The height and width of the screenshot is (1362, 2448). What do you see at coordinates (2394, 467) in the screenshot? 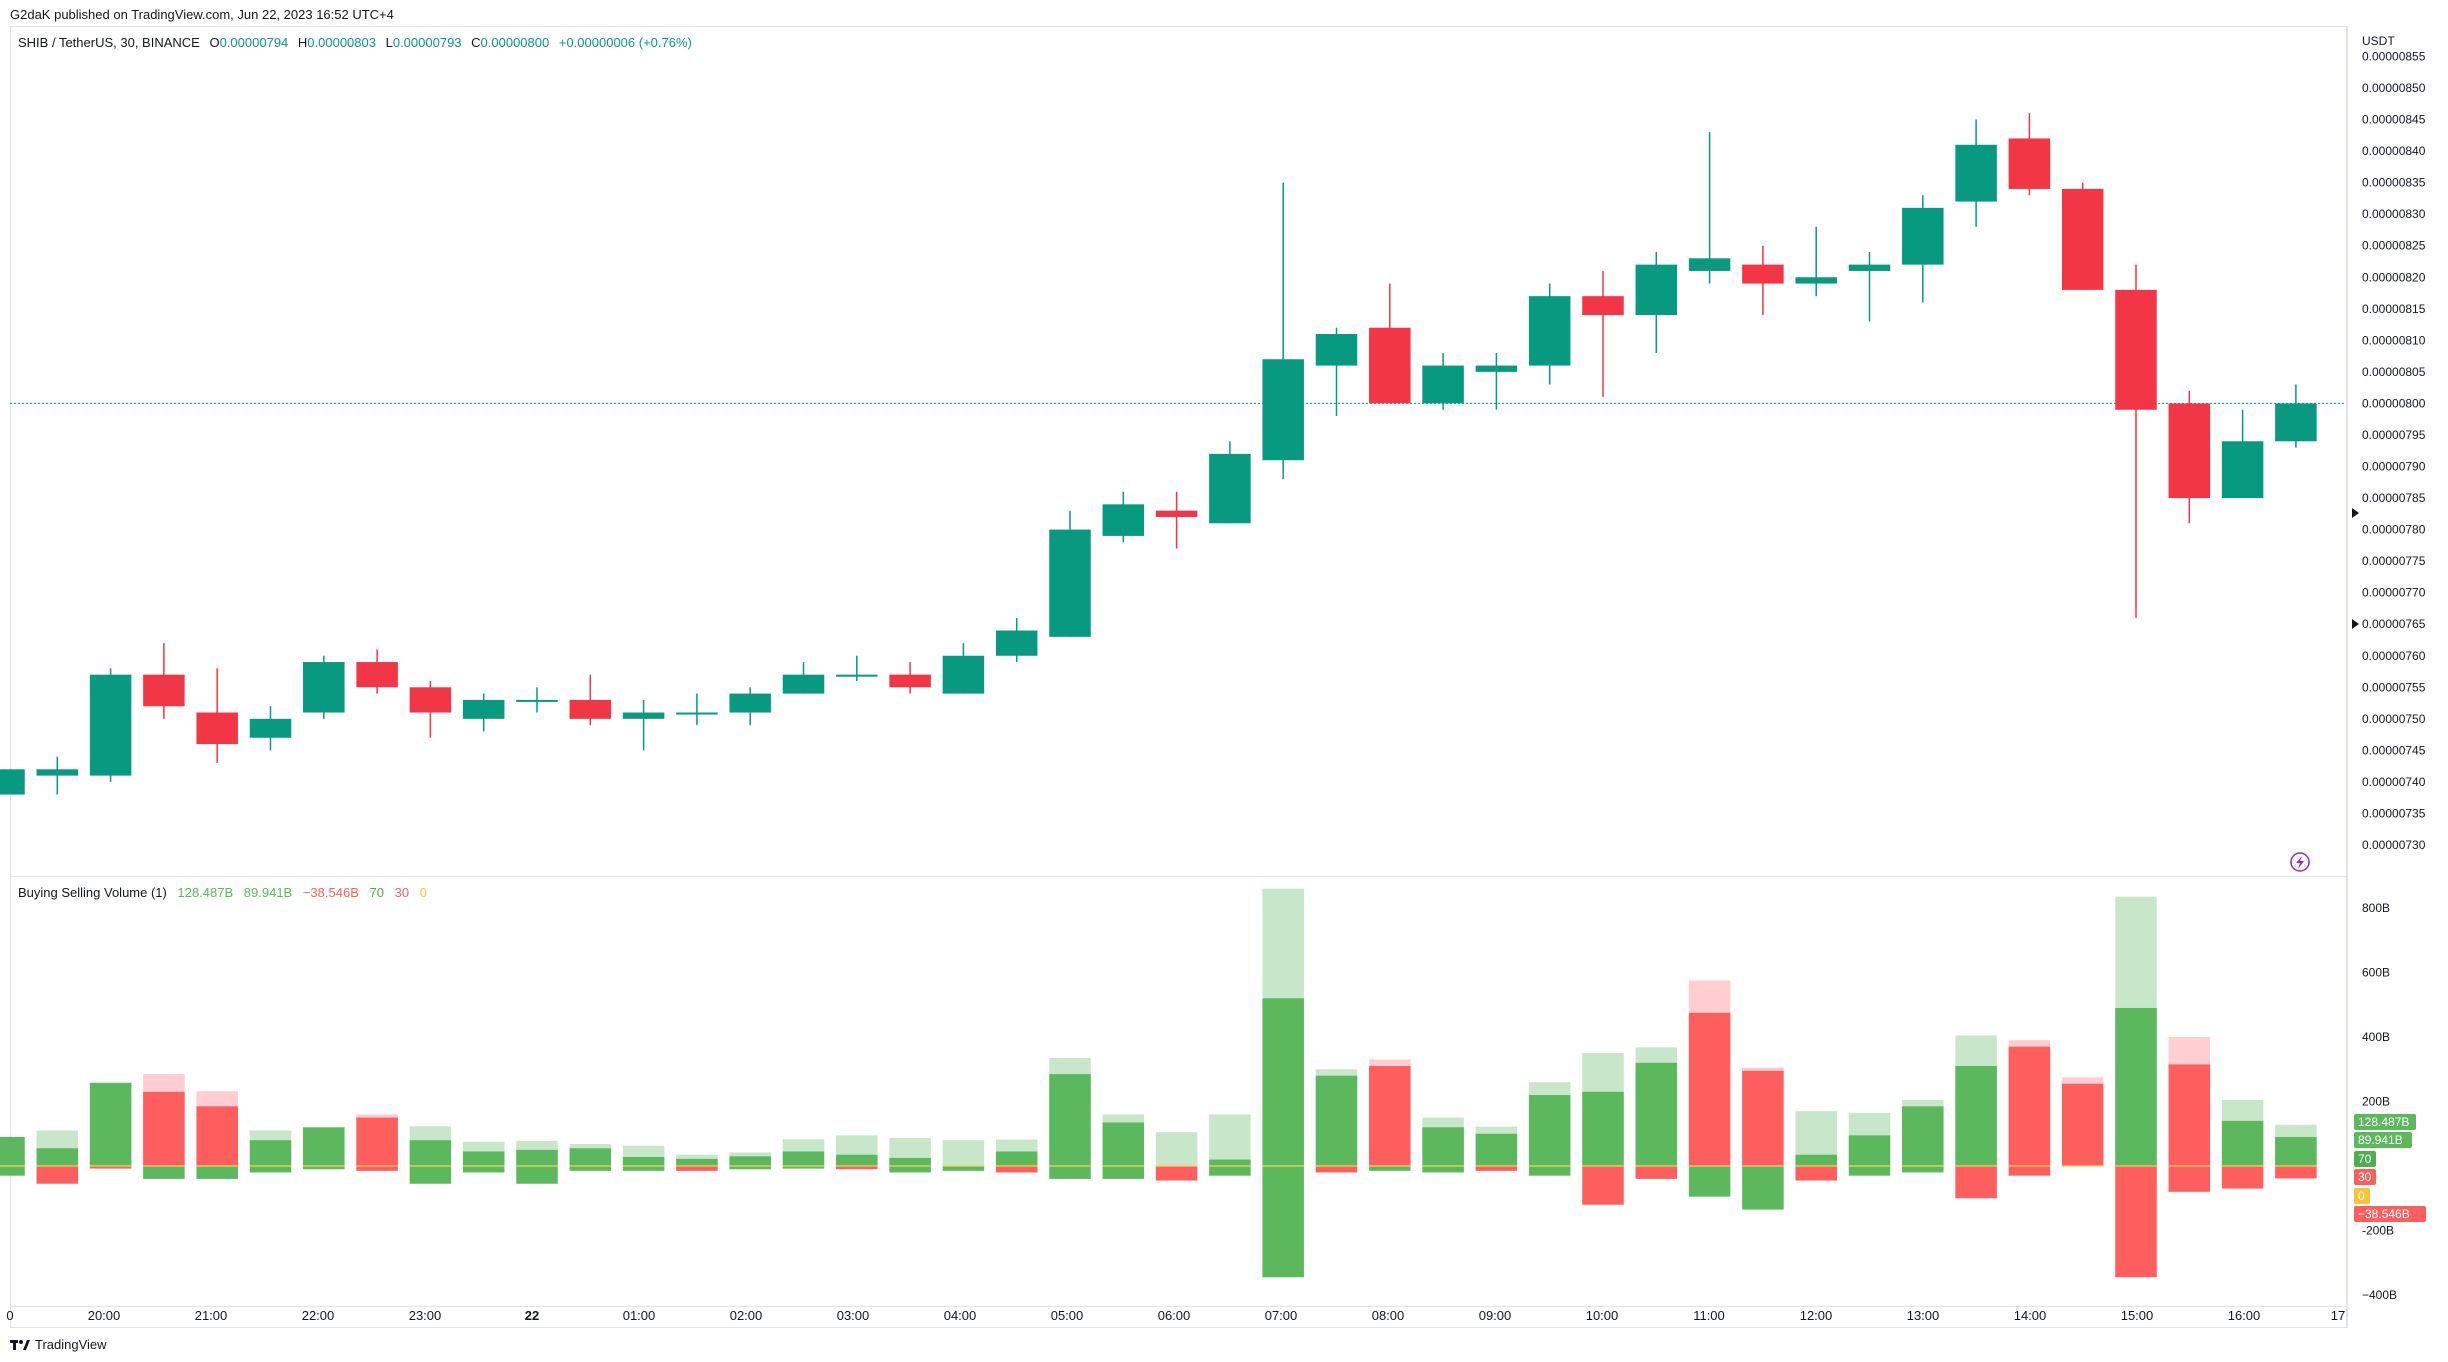
I see `price-tick-label: 0.00000790` at bounding box center [2394, 467].